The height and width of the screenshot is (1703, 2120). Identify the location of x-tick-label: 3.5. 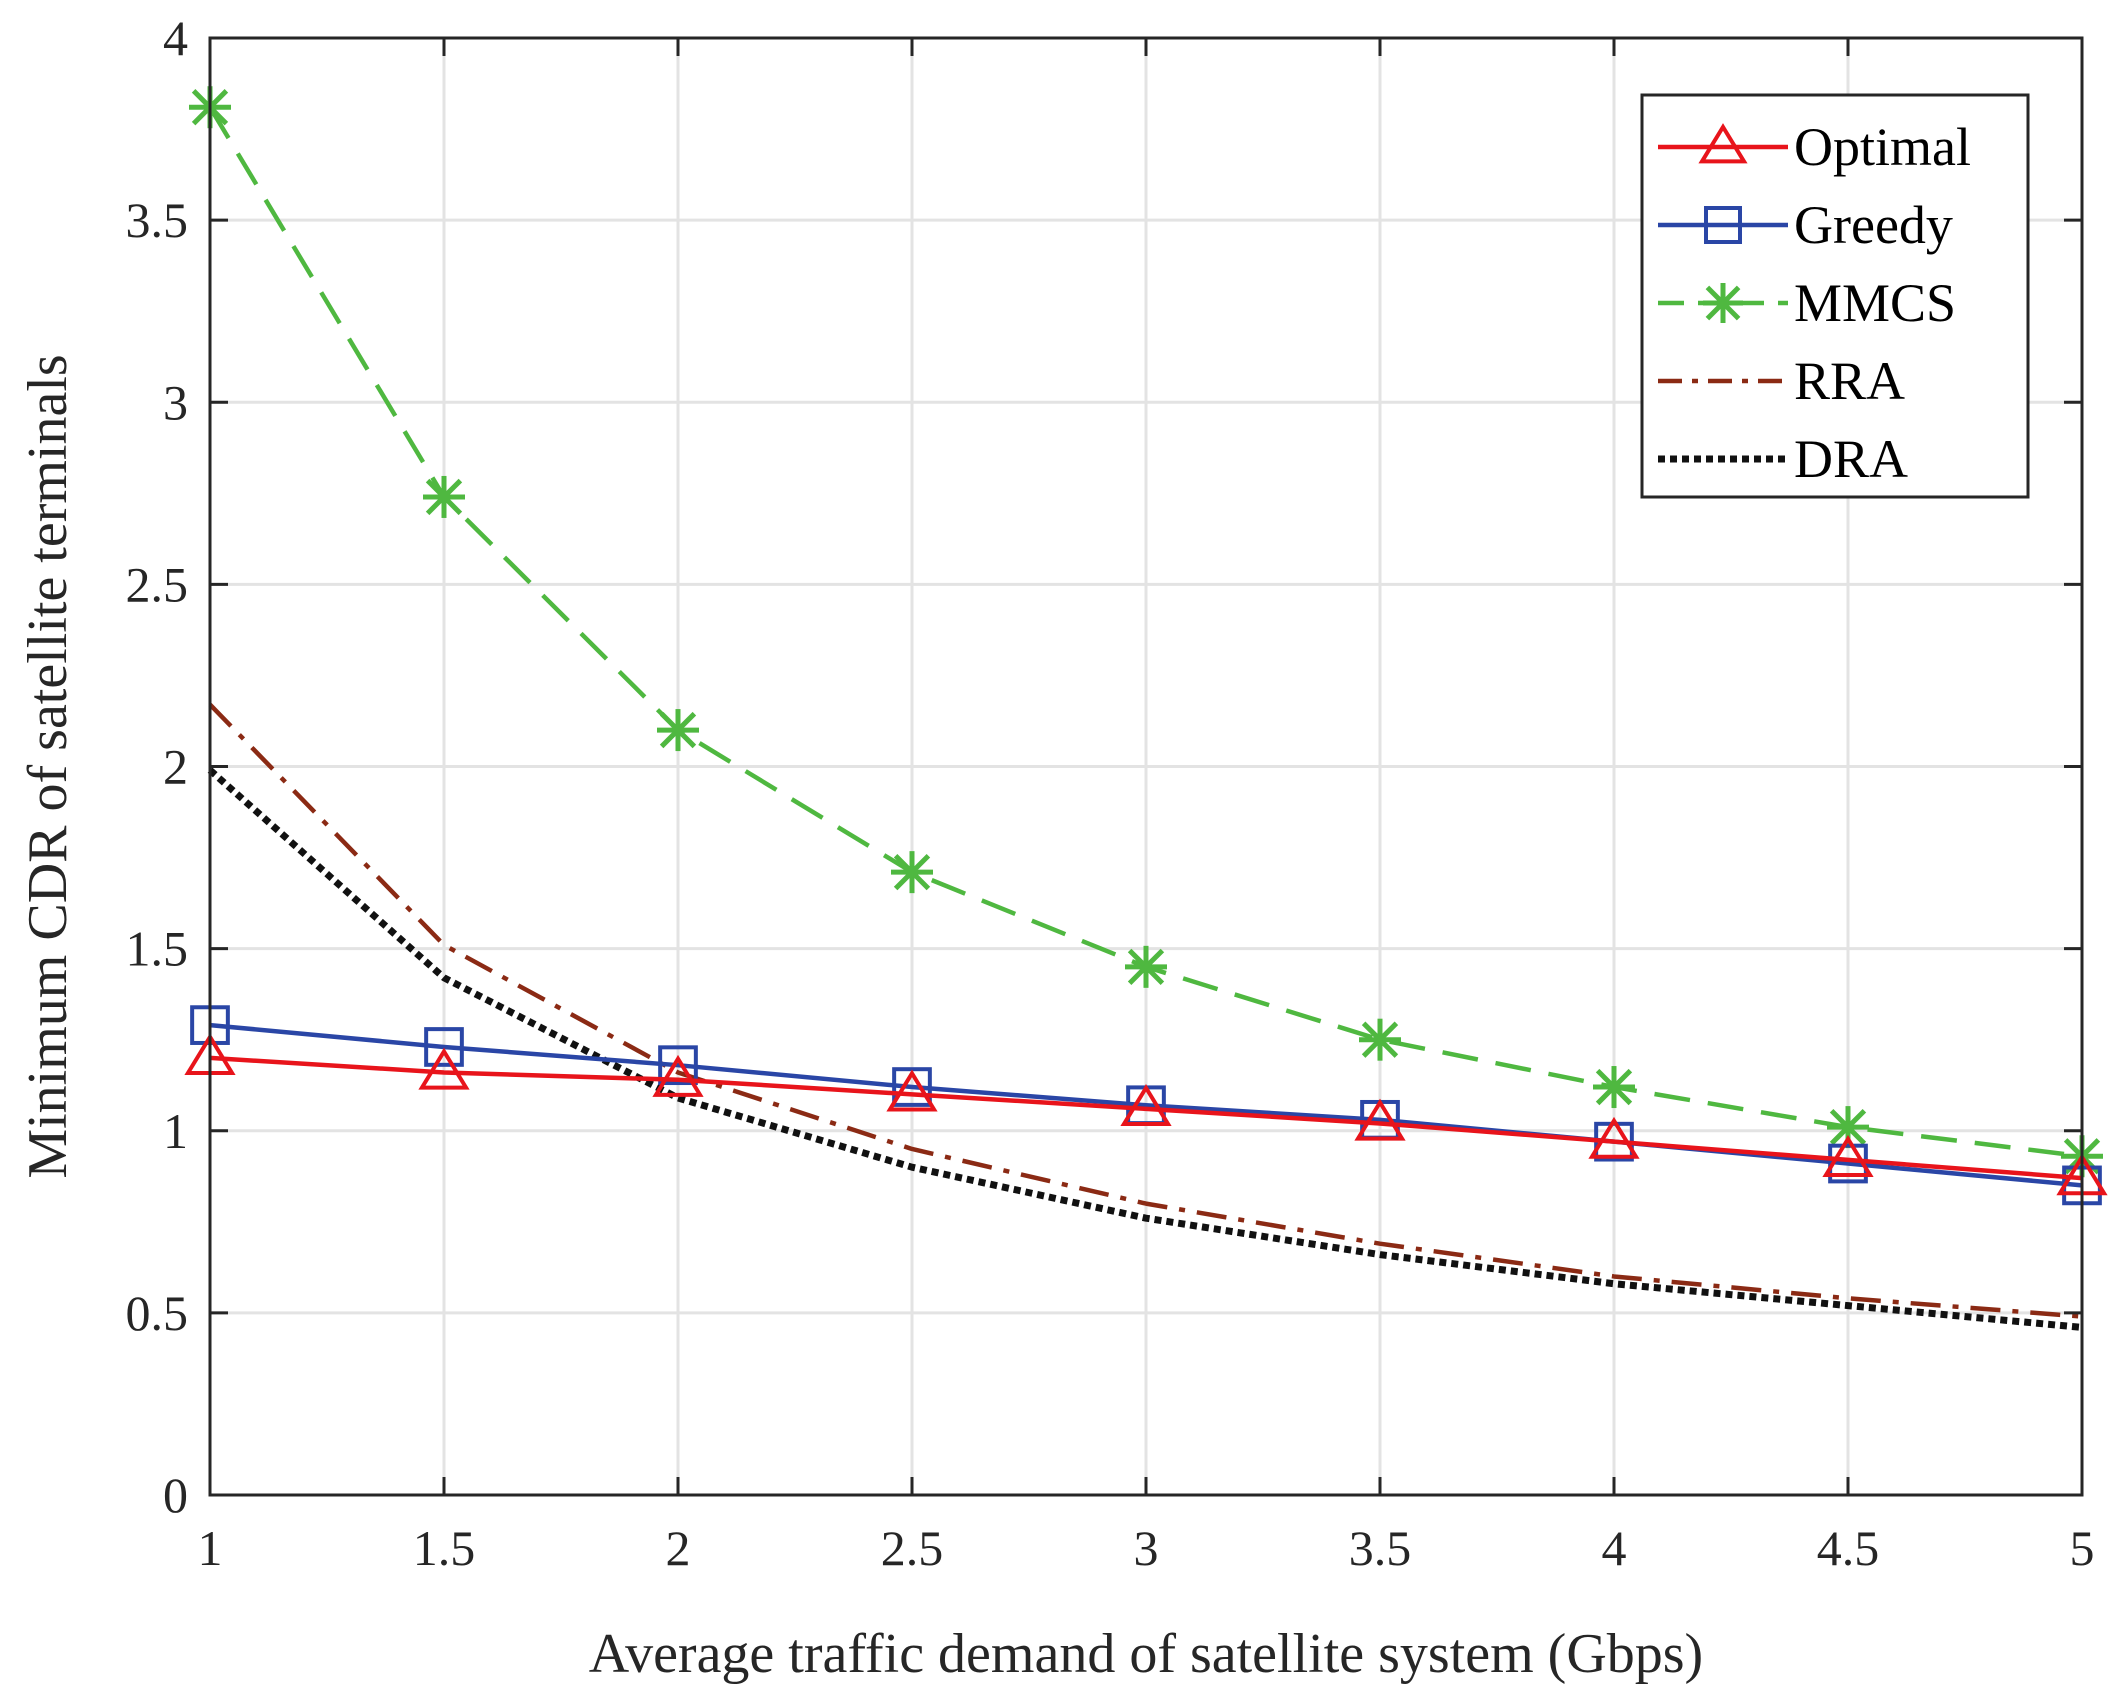
(1380, 1548).